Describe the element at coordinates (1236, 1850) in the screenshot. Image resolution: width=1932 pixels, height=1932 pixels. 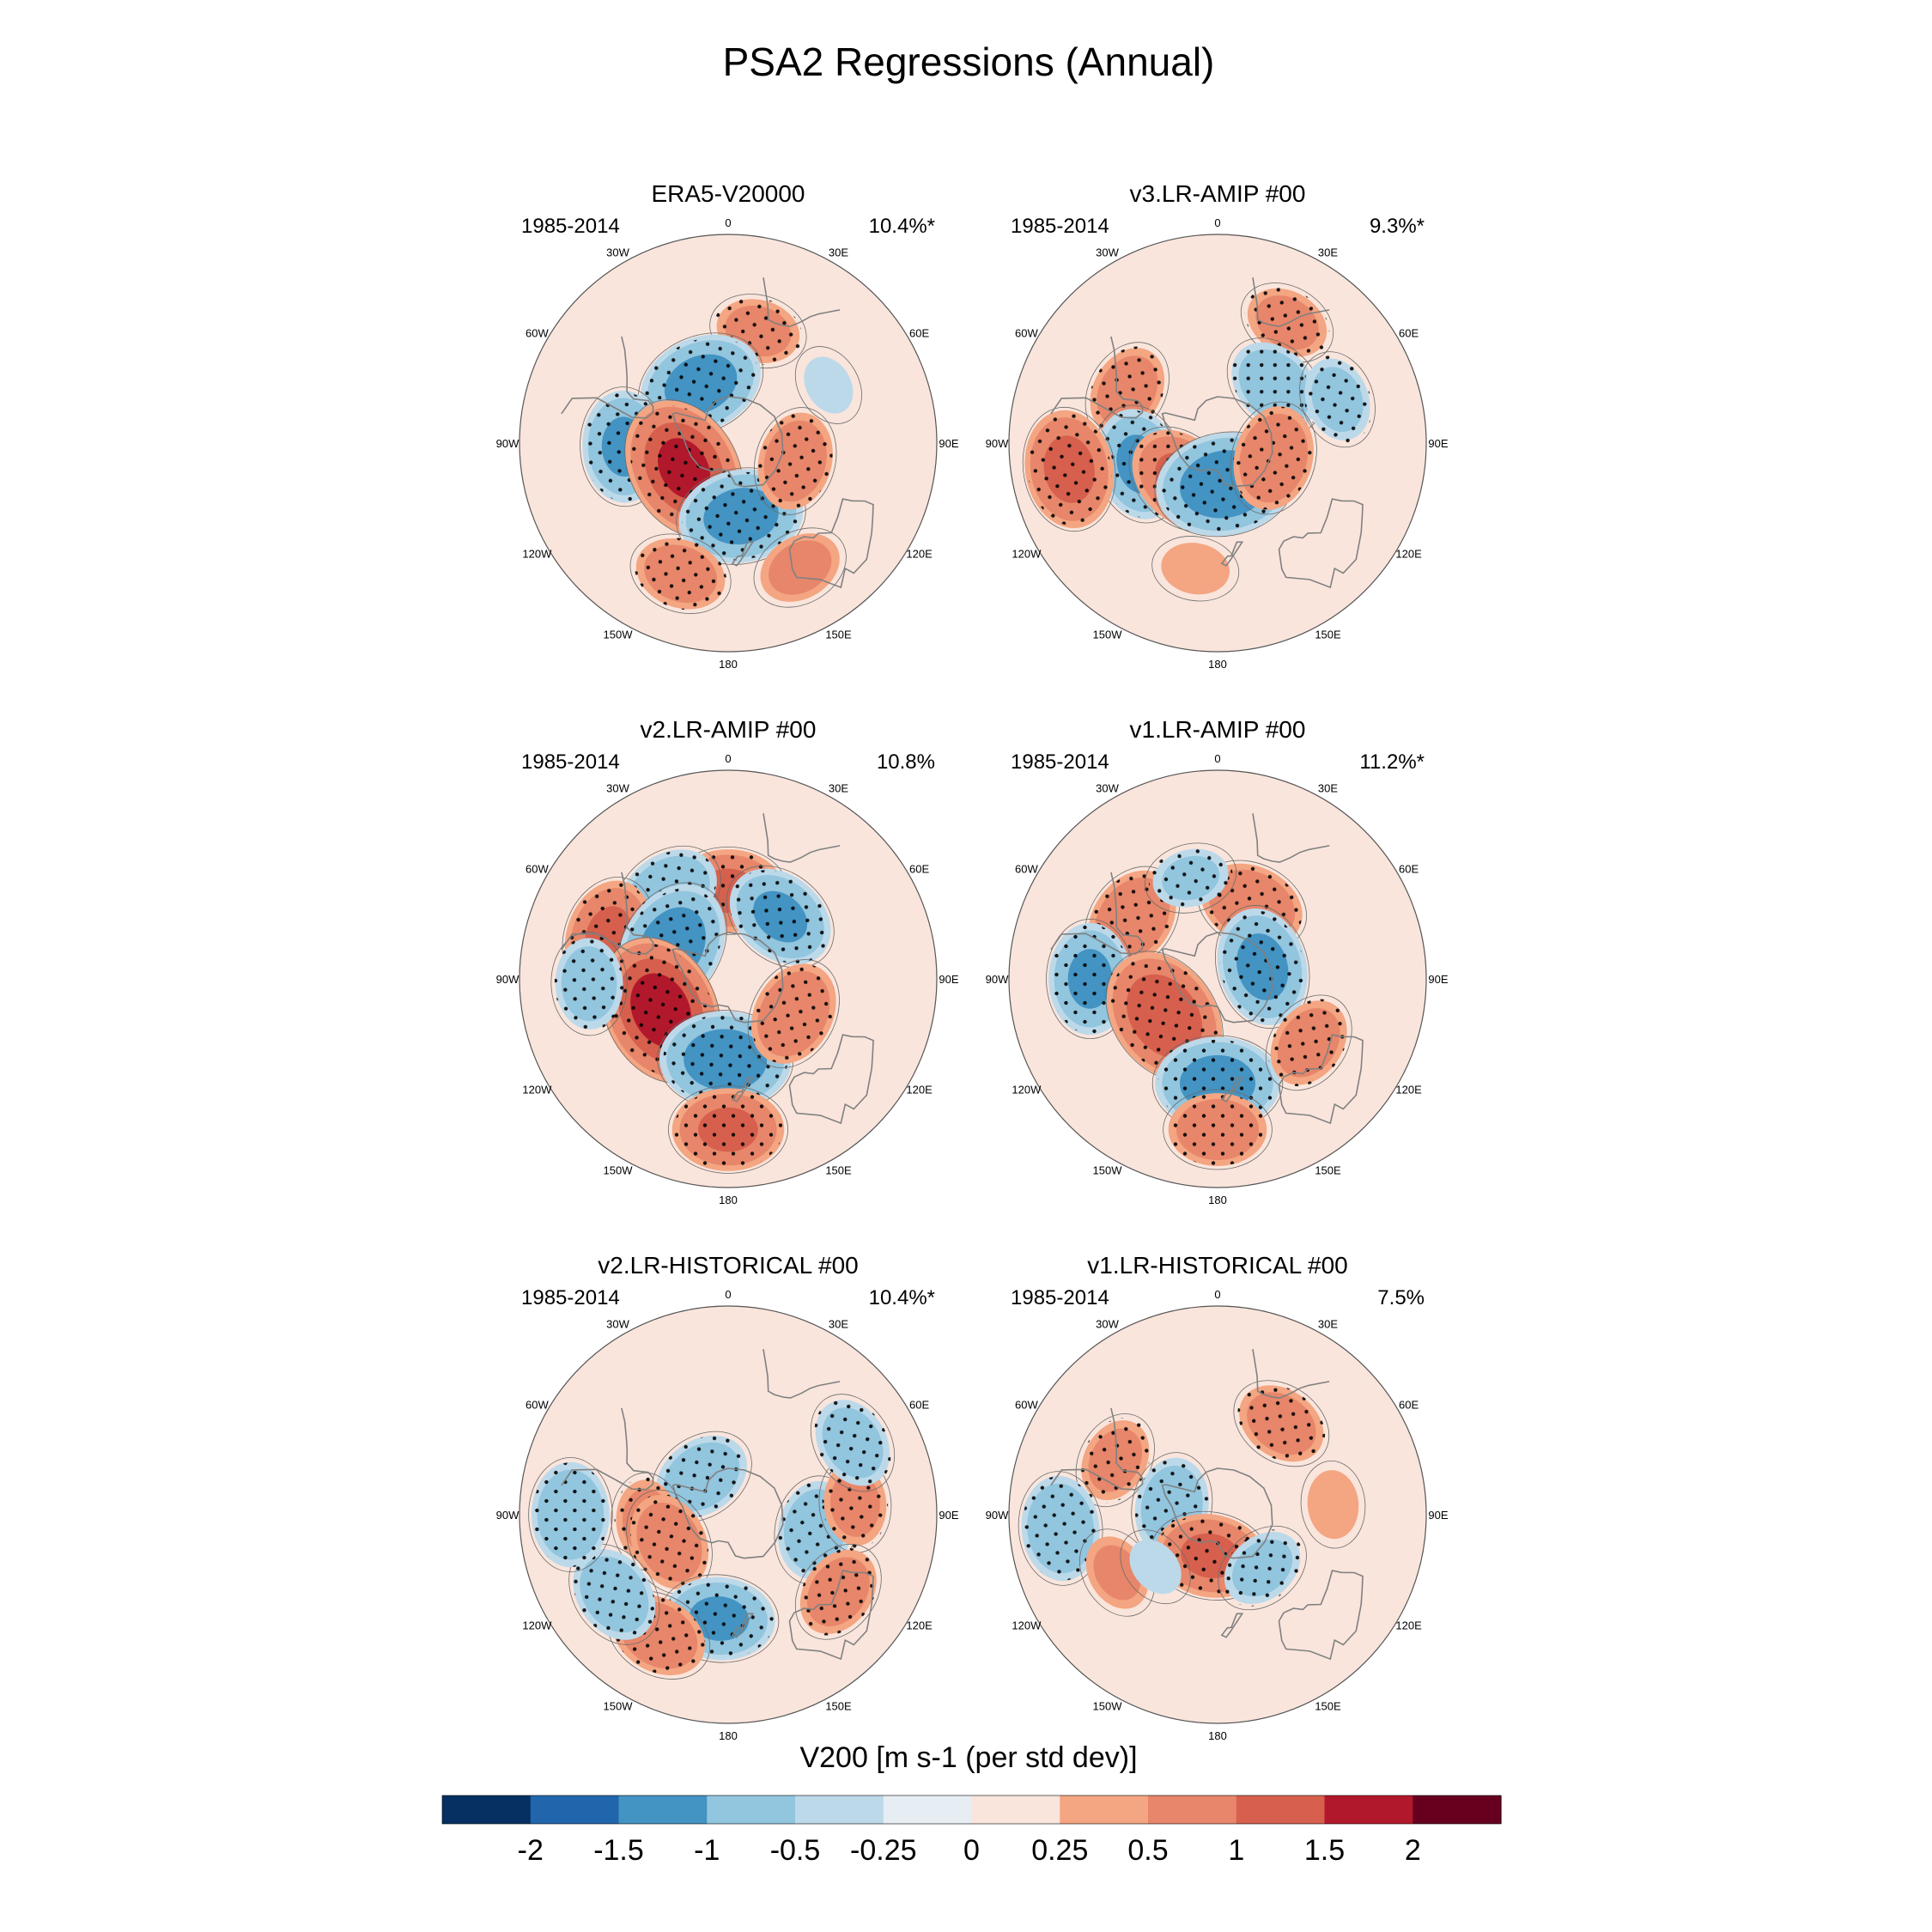
I see `colorbar-tick-label: 1` at that location.